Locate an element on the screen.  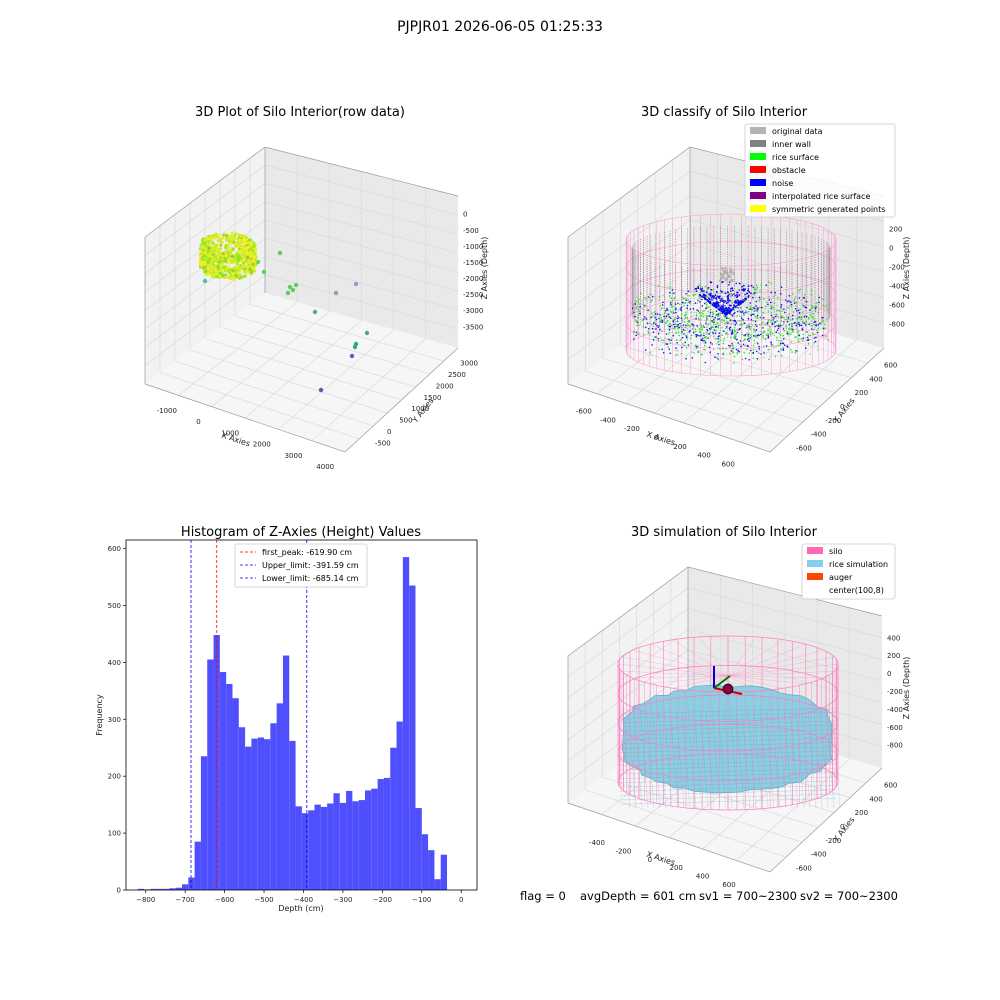
legend-swatch is located at coordinates (815, 563).